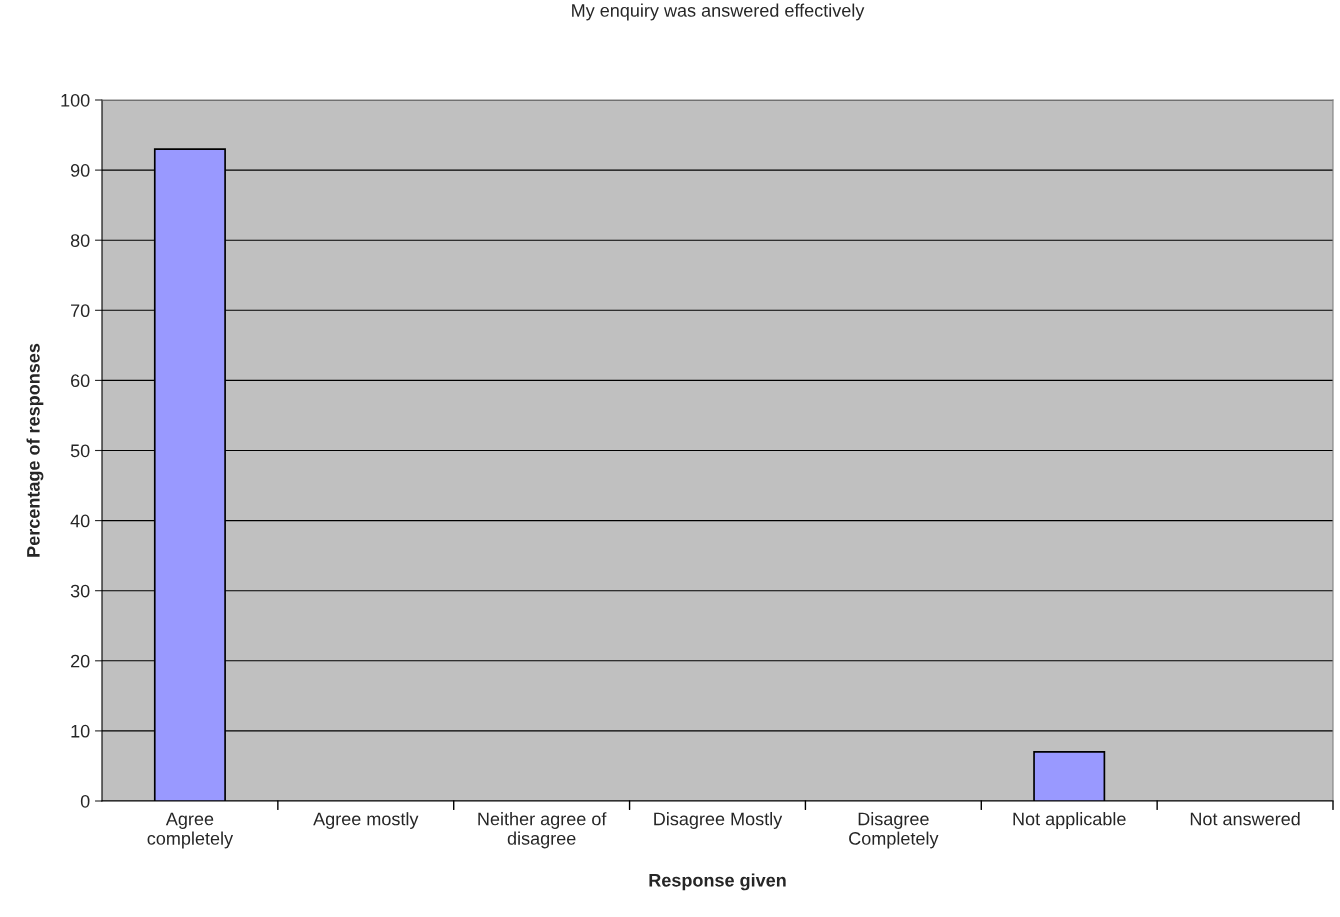 This screenshot has width=1340, height=917. I want to click on y-tick-label: 80, so click(80, 240).